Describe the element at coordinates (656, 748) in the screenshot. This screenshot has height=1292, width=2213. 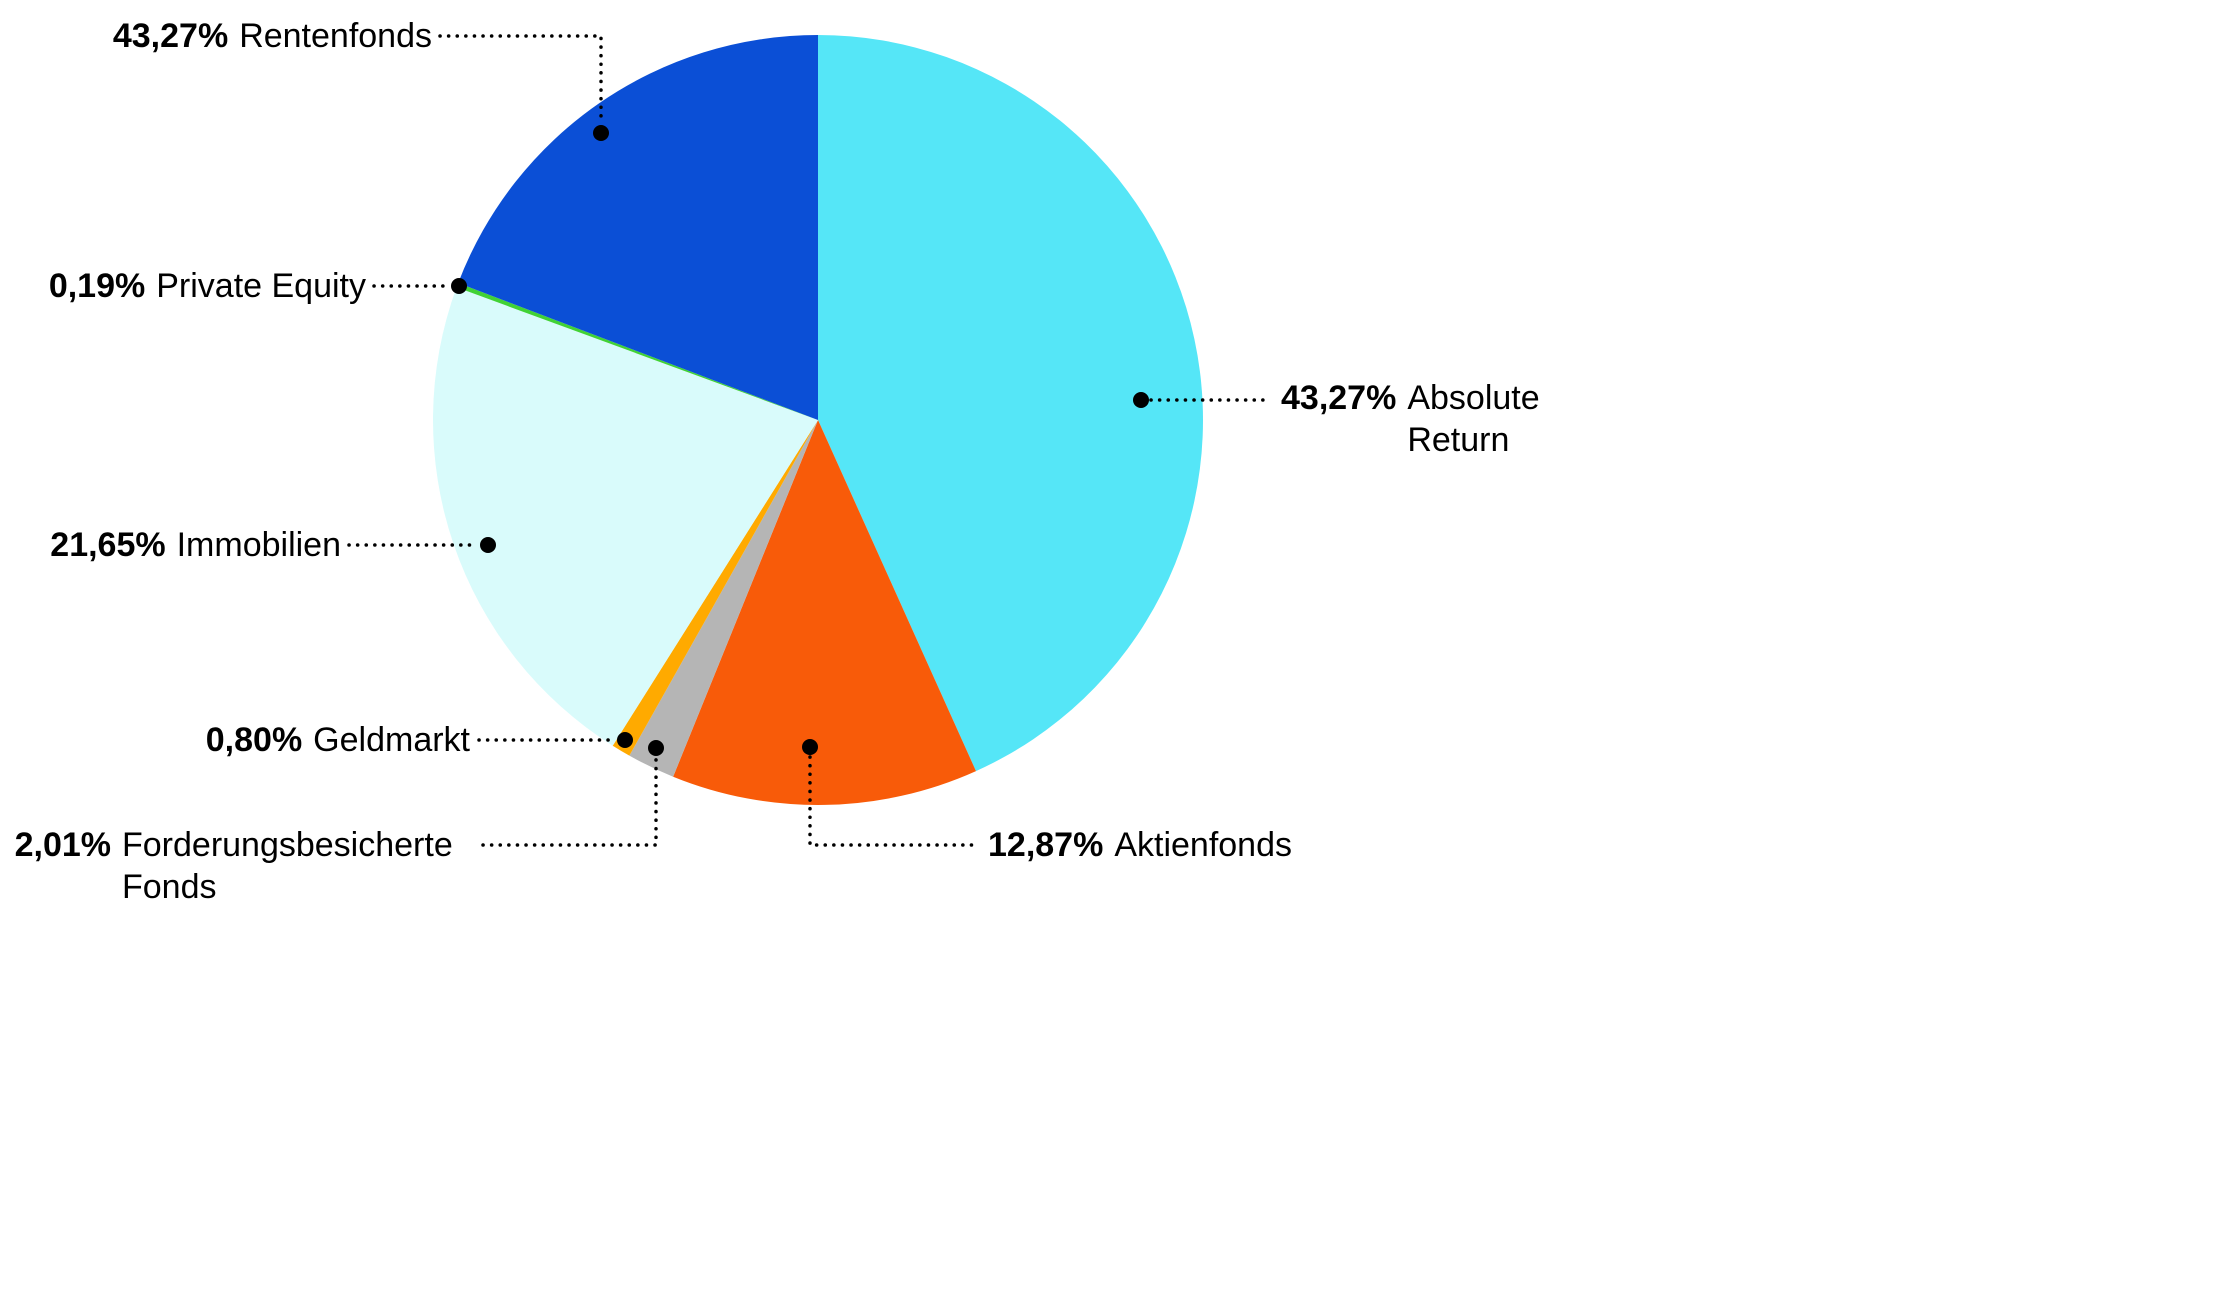
I see `leader-dot-forderungsbesicherte-fonds` at that location.